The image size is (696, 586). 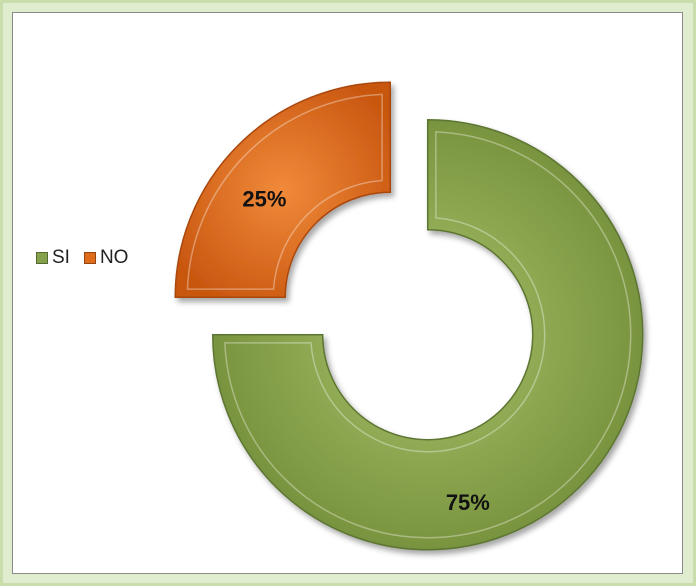 I want to click on data-label-no: 25%, so click(x=264, y=198).